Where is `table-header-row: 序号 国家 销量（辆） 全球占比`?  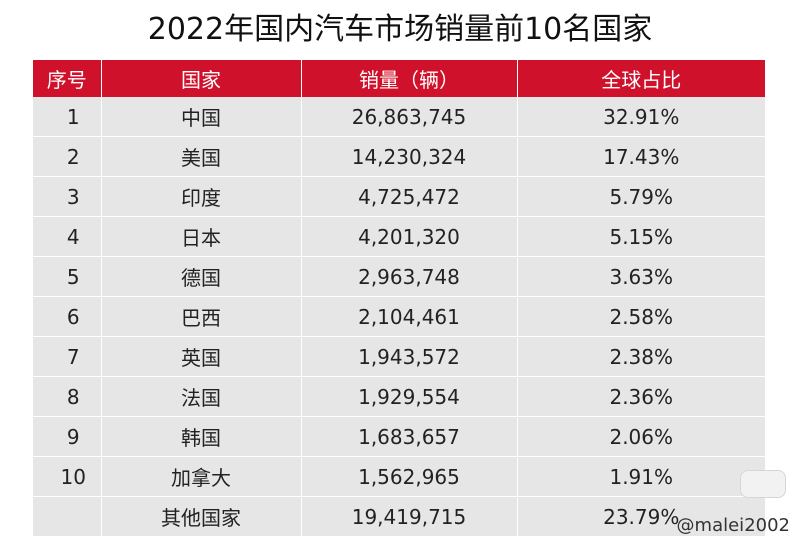
table-header-row: 序号 国家 销量（辆） 全球占比 is located at coordinates (399, 78).